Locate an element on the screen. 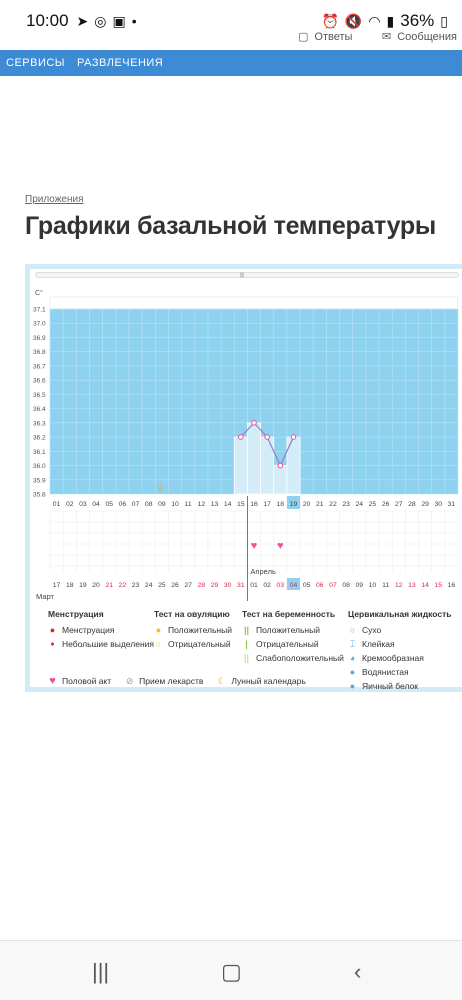  answers-link: ▢ Ответы is located at coordinates (325, 37).